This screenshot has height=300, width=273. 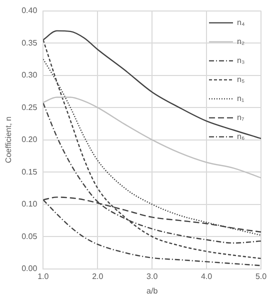 What do you see at coordinates (241, 137) in the screenshot?
I see `legend-label: n₆` at bounding box center [241, 137].